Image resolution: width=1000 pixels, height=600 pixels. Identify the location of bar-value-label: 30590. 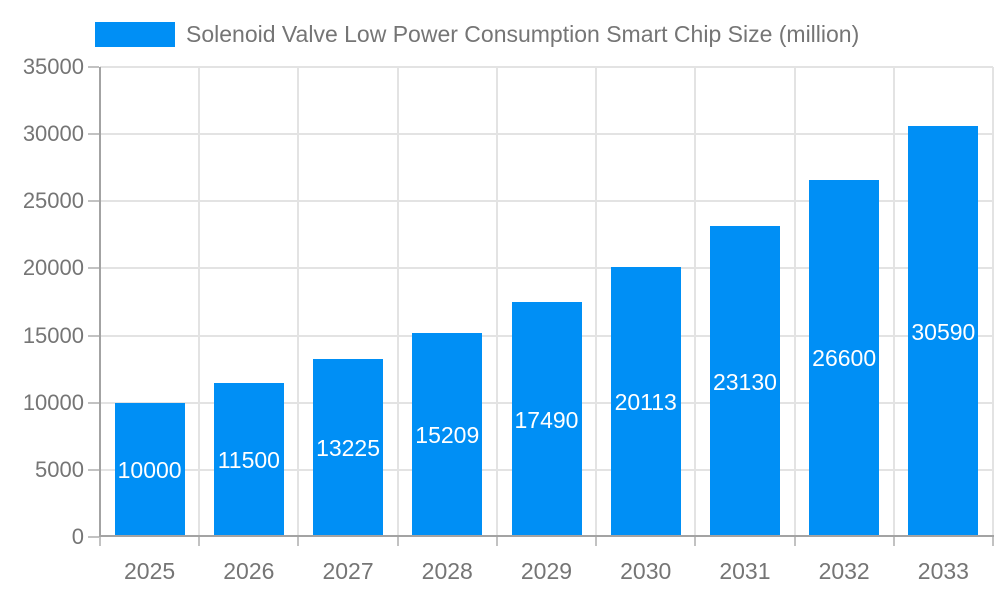
(943, 331).